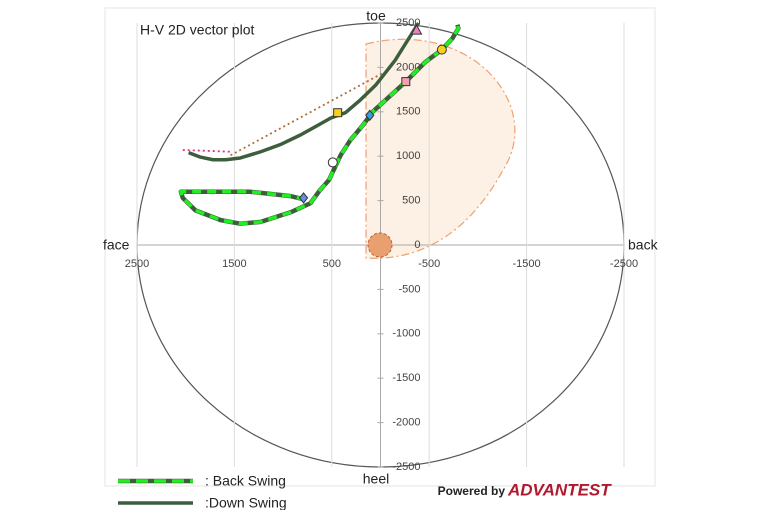 This screenshot has width=770, height=510. What do you see at coordinates (234, 264) in the screenshot?
I see `x-tick-label: 1500` at bounding box center [234, 264].